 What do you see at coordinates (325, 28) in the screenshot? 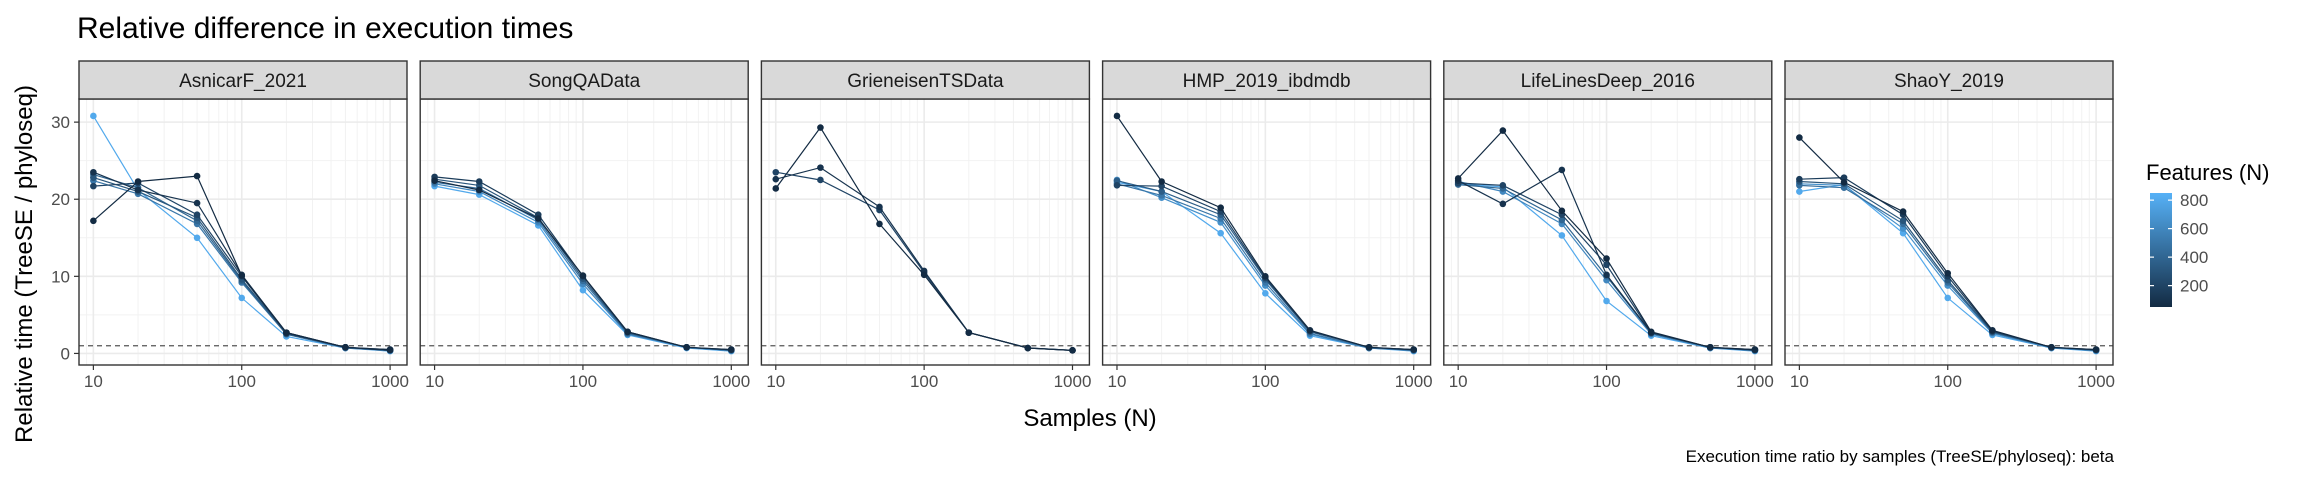
I see `chart-title: Relative difference in execution times` at bounding box center [325, 28].